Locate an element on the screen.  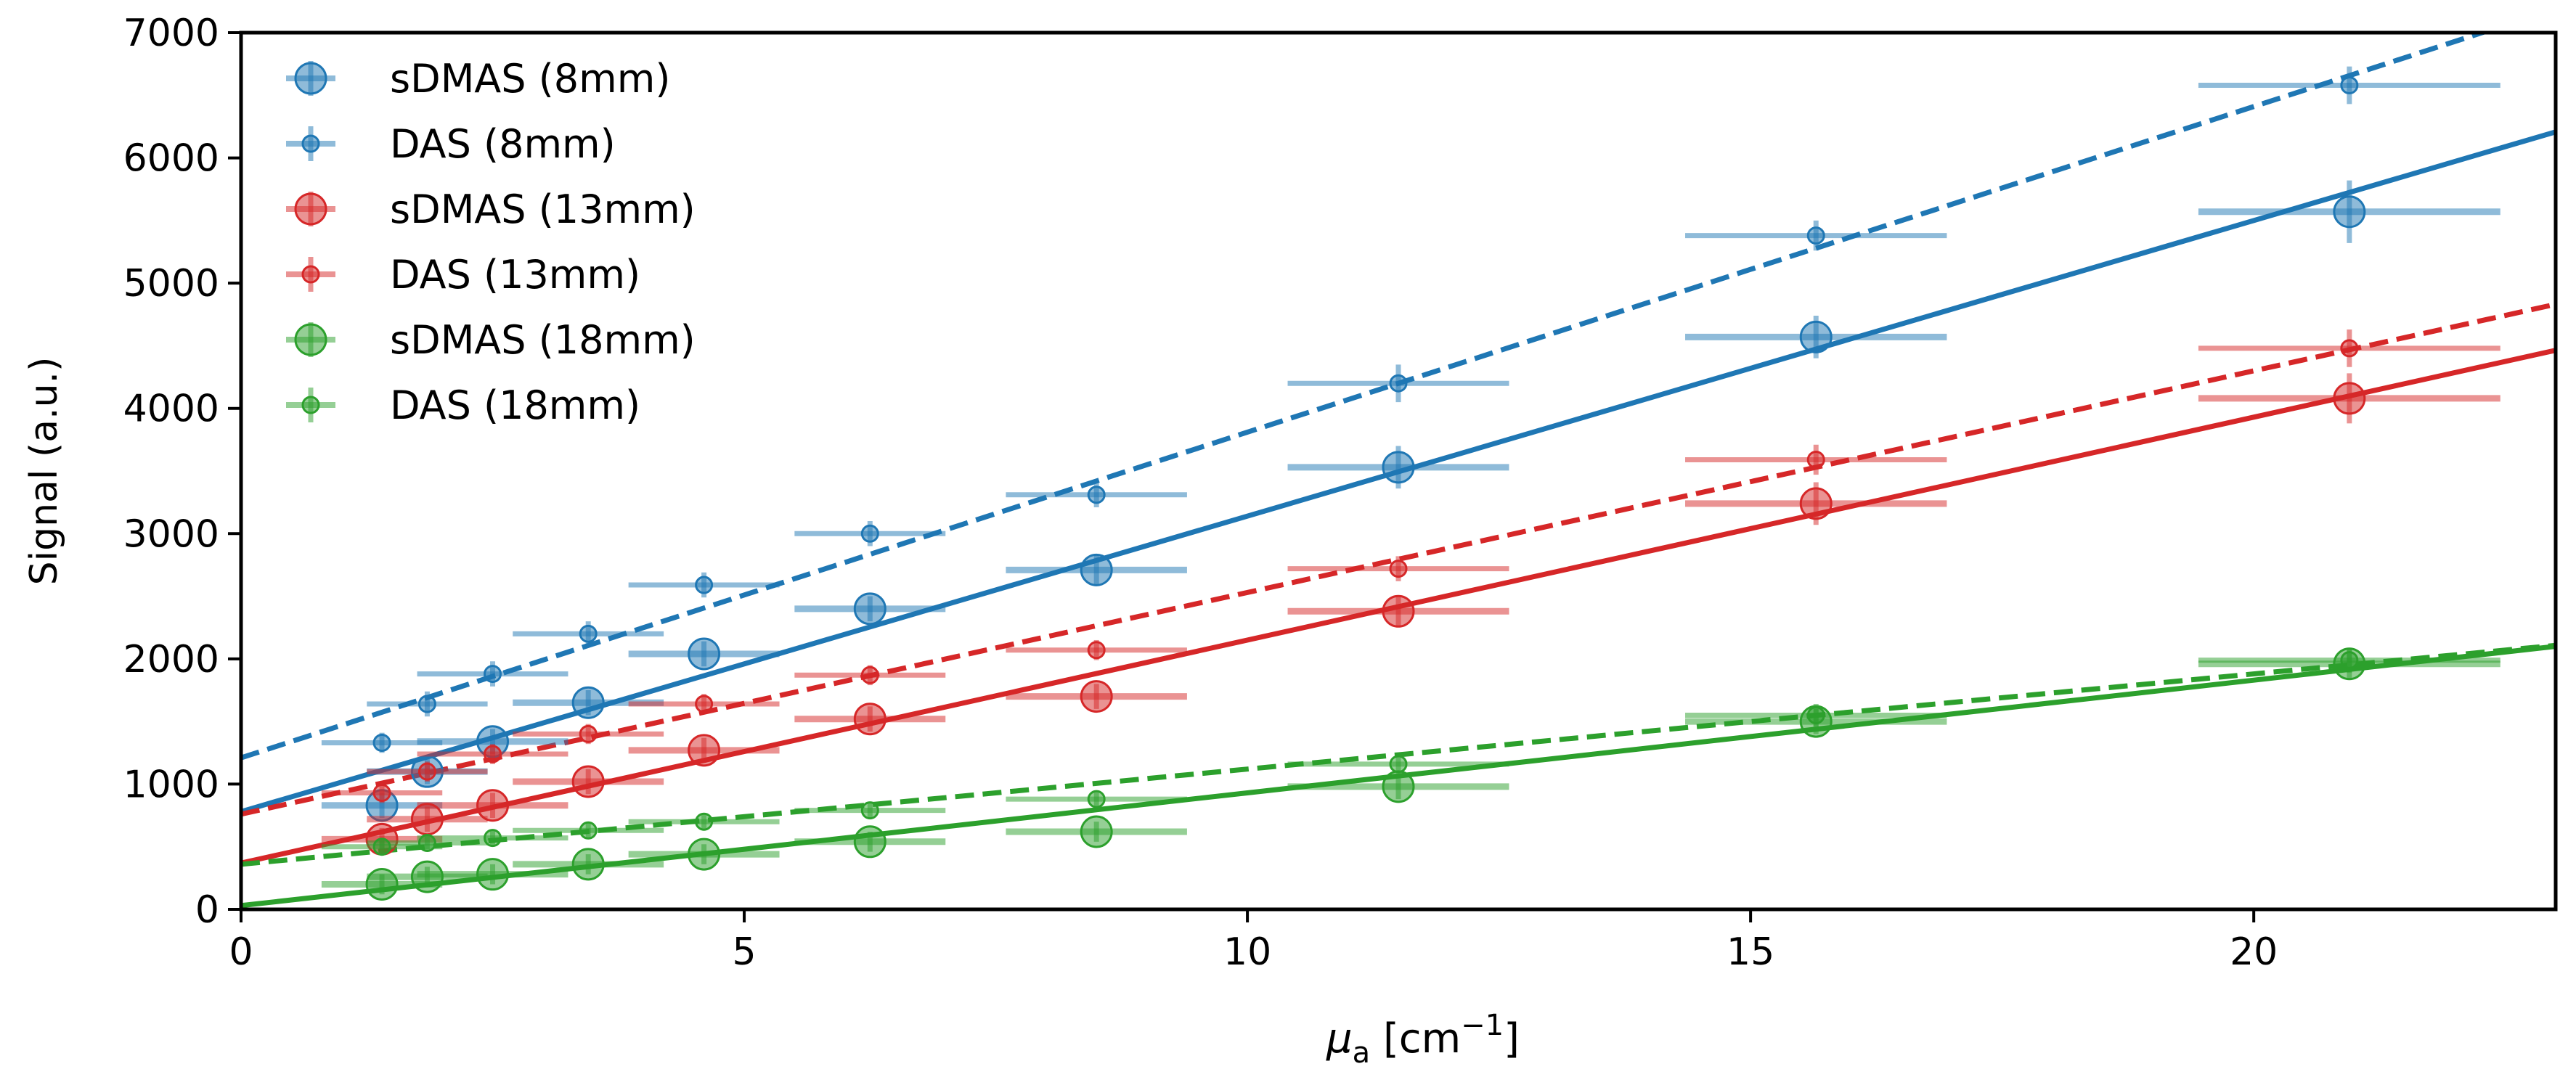
legend-label: DAS (18mm) is located at coordinates (515, 405).